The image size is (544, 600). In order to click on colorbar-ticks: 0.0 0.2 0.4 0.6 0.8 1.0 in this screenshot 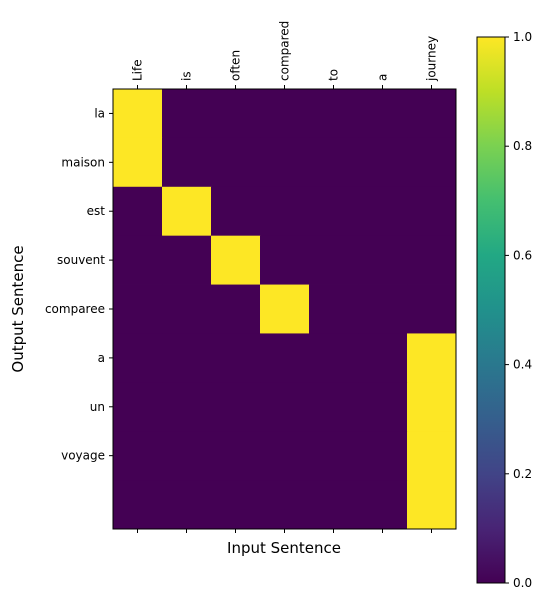, I will do `click(518, 310)`.